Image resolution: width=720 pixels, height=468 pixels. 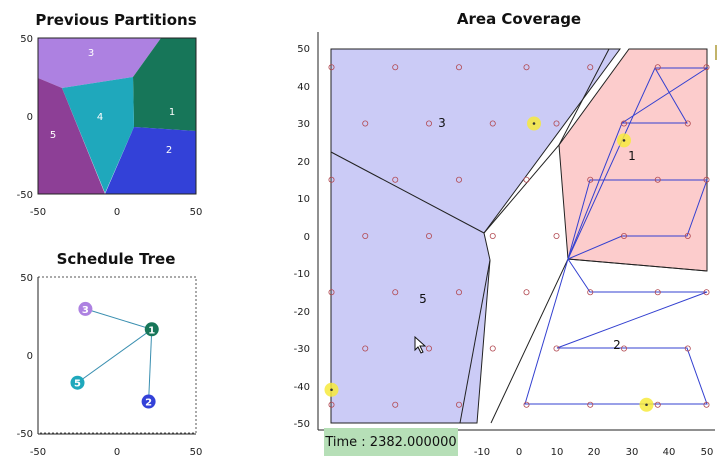 What do you see at coordinates (53, 135) in the screenshot?
I see `partition-label-5: 5` at bounding box center [53, 135].